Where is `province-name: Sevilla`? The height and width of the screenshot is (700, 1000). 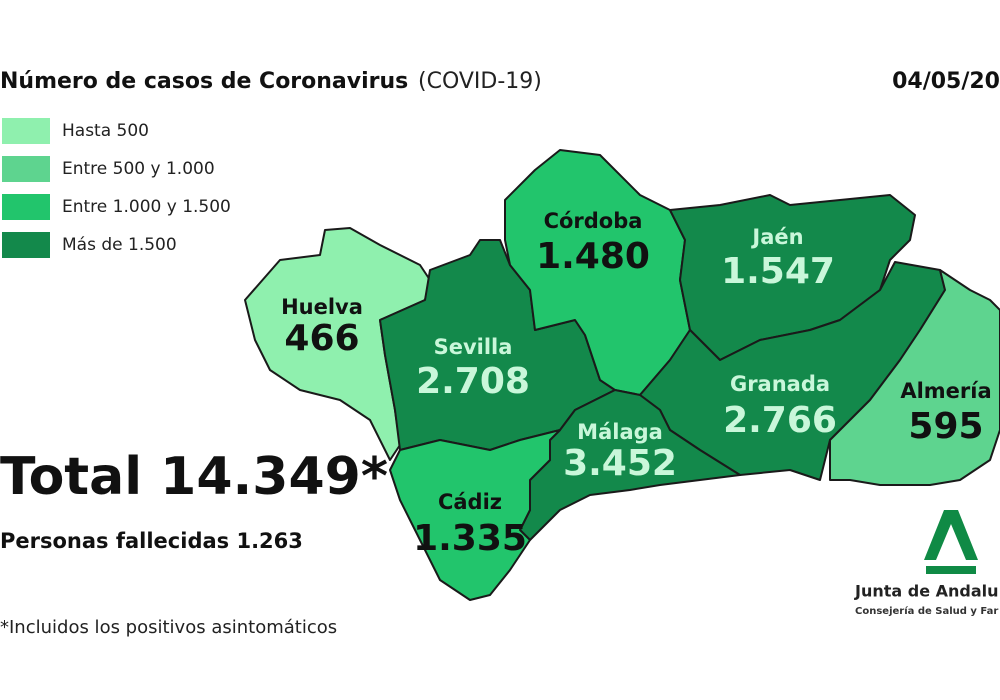
province-name: Sevilla is located at coordinates (473, 347).